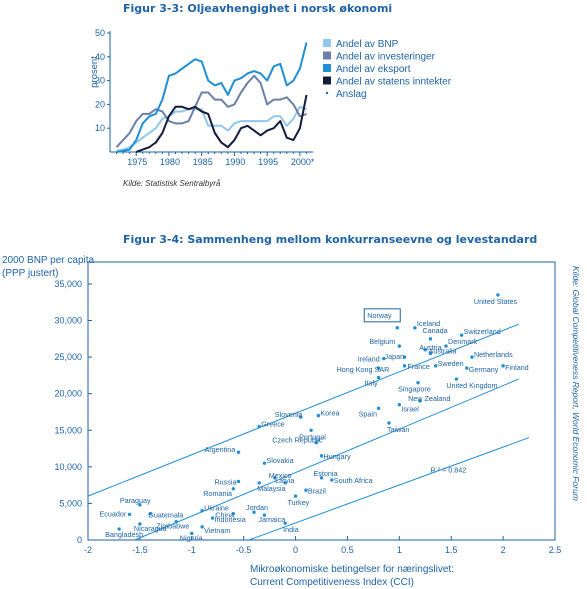 The image size is (587, 589). What do you see at coordinates (191, 537) in the screenshot?
I see `chart2-point-label: Nigeria` at bounding box center [191, 537].